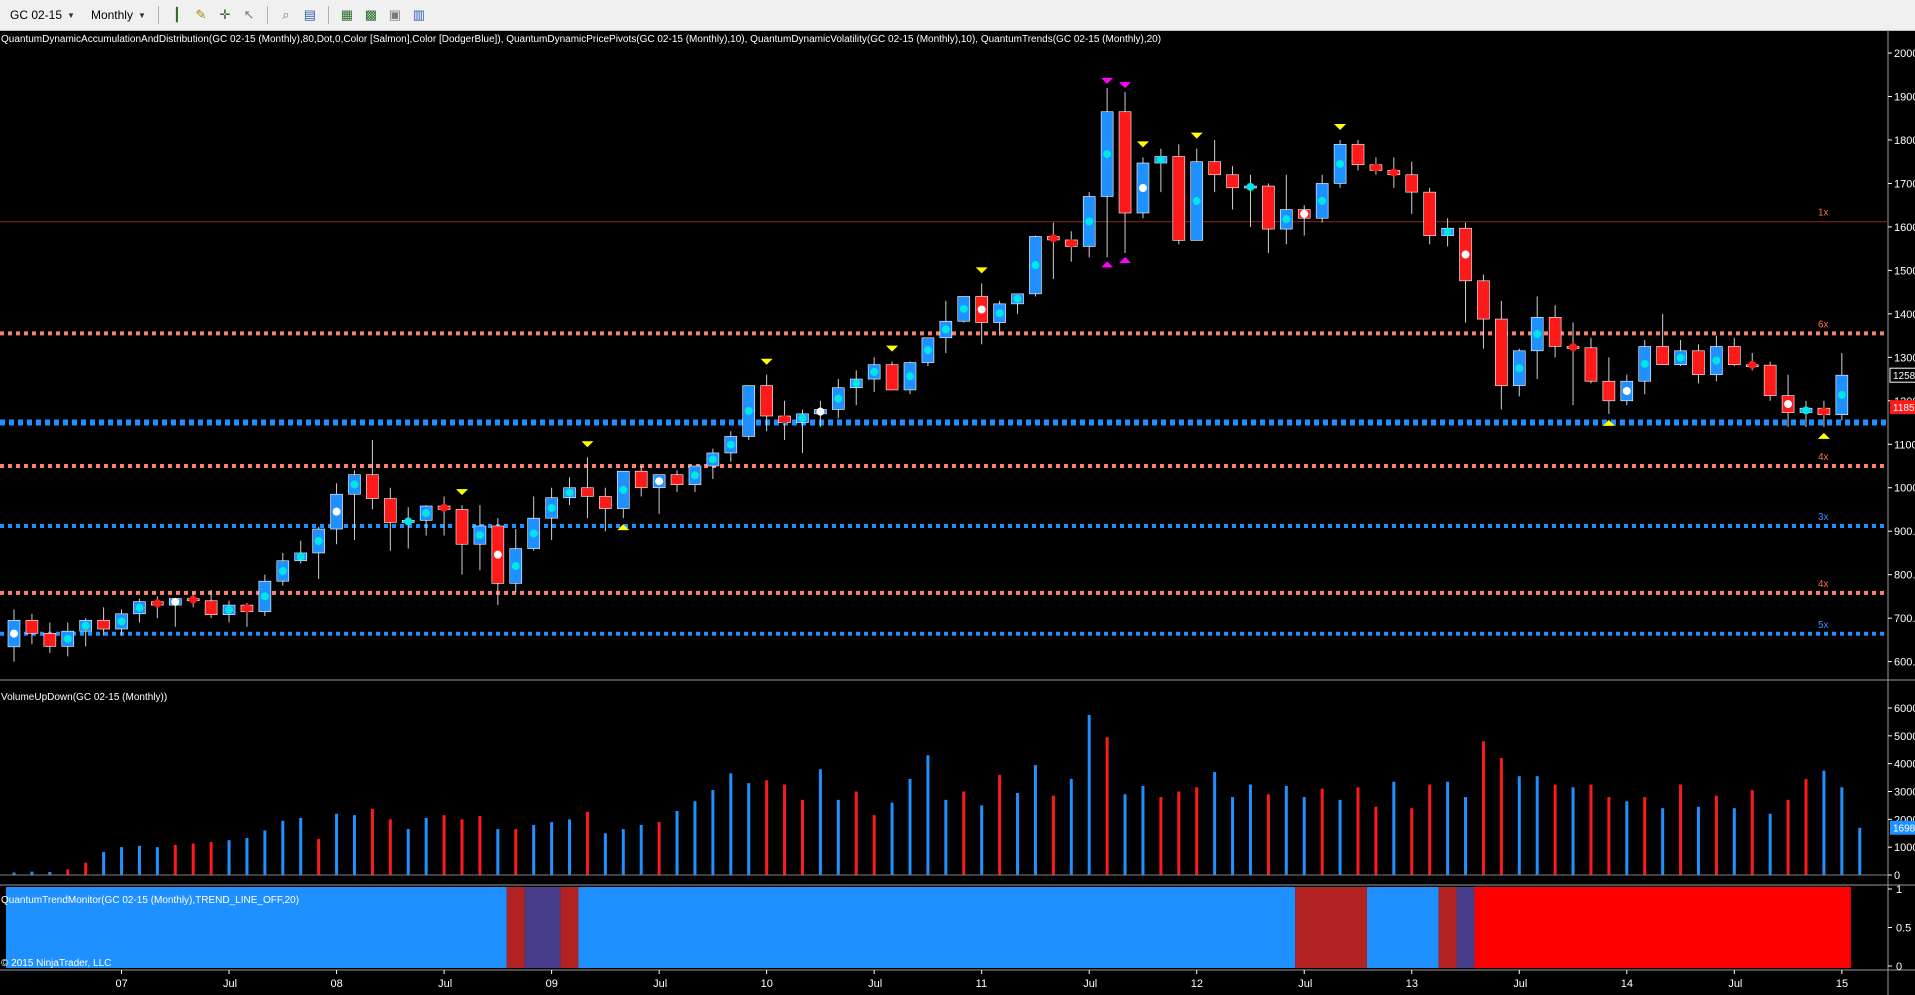 Image resolution: width=1915 pixels, height=995 pixels. Describe the element at coordinates (1823, 625) in the screenshot. I see `level-count-tag: 5x` at that location.